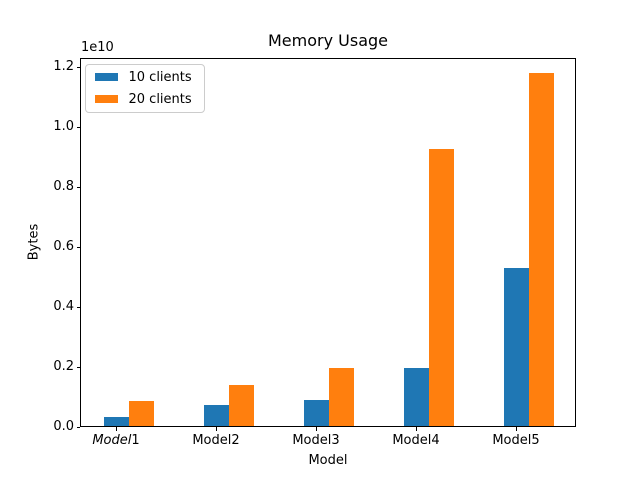 The image size is (640, 480). What do you see at coordinates (112, 440) in the screenshot?
I see `x-tick-label-italic-part: Model` at bounding box center [112, 440].